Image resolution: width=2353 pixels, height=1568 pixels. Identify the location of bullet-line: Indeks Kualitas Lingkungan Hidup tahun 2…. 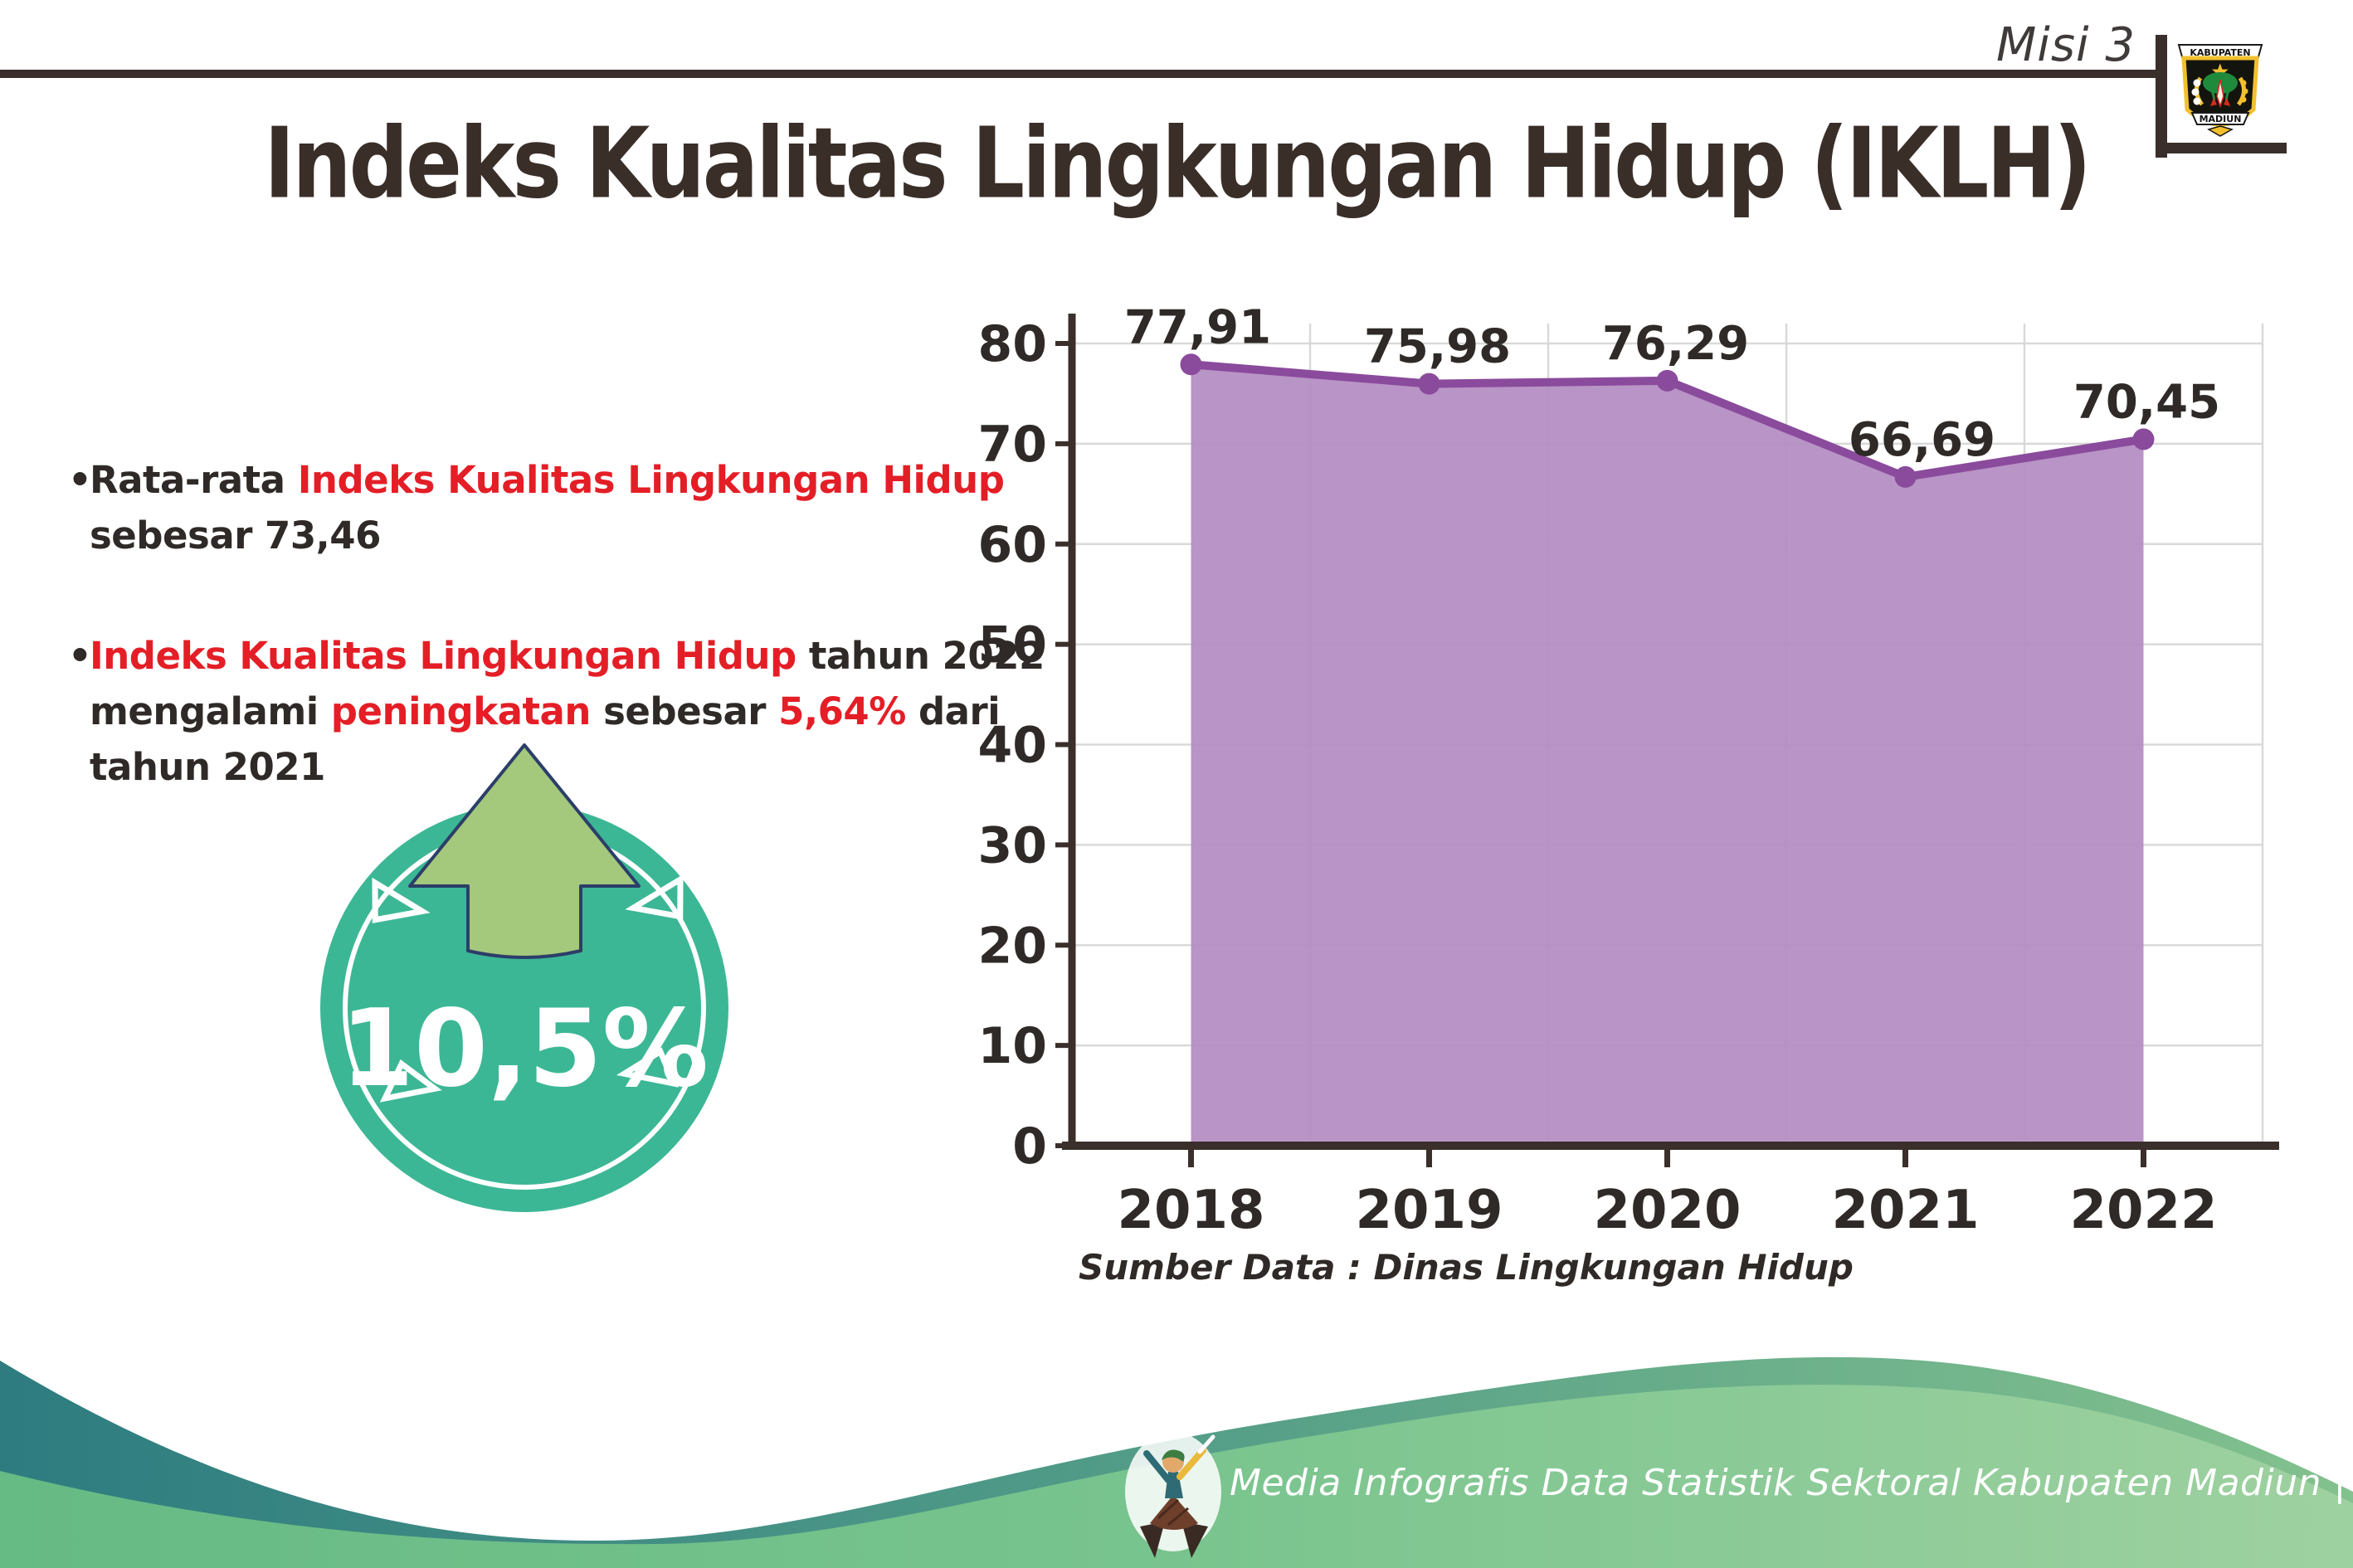
(567, 656).